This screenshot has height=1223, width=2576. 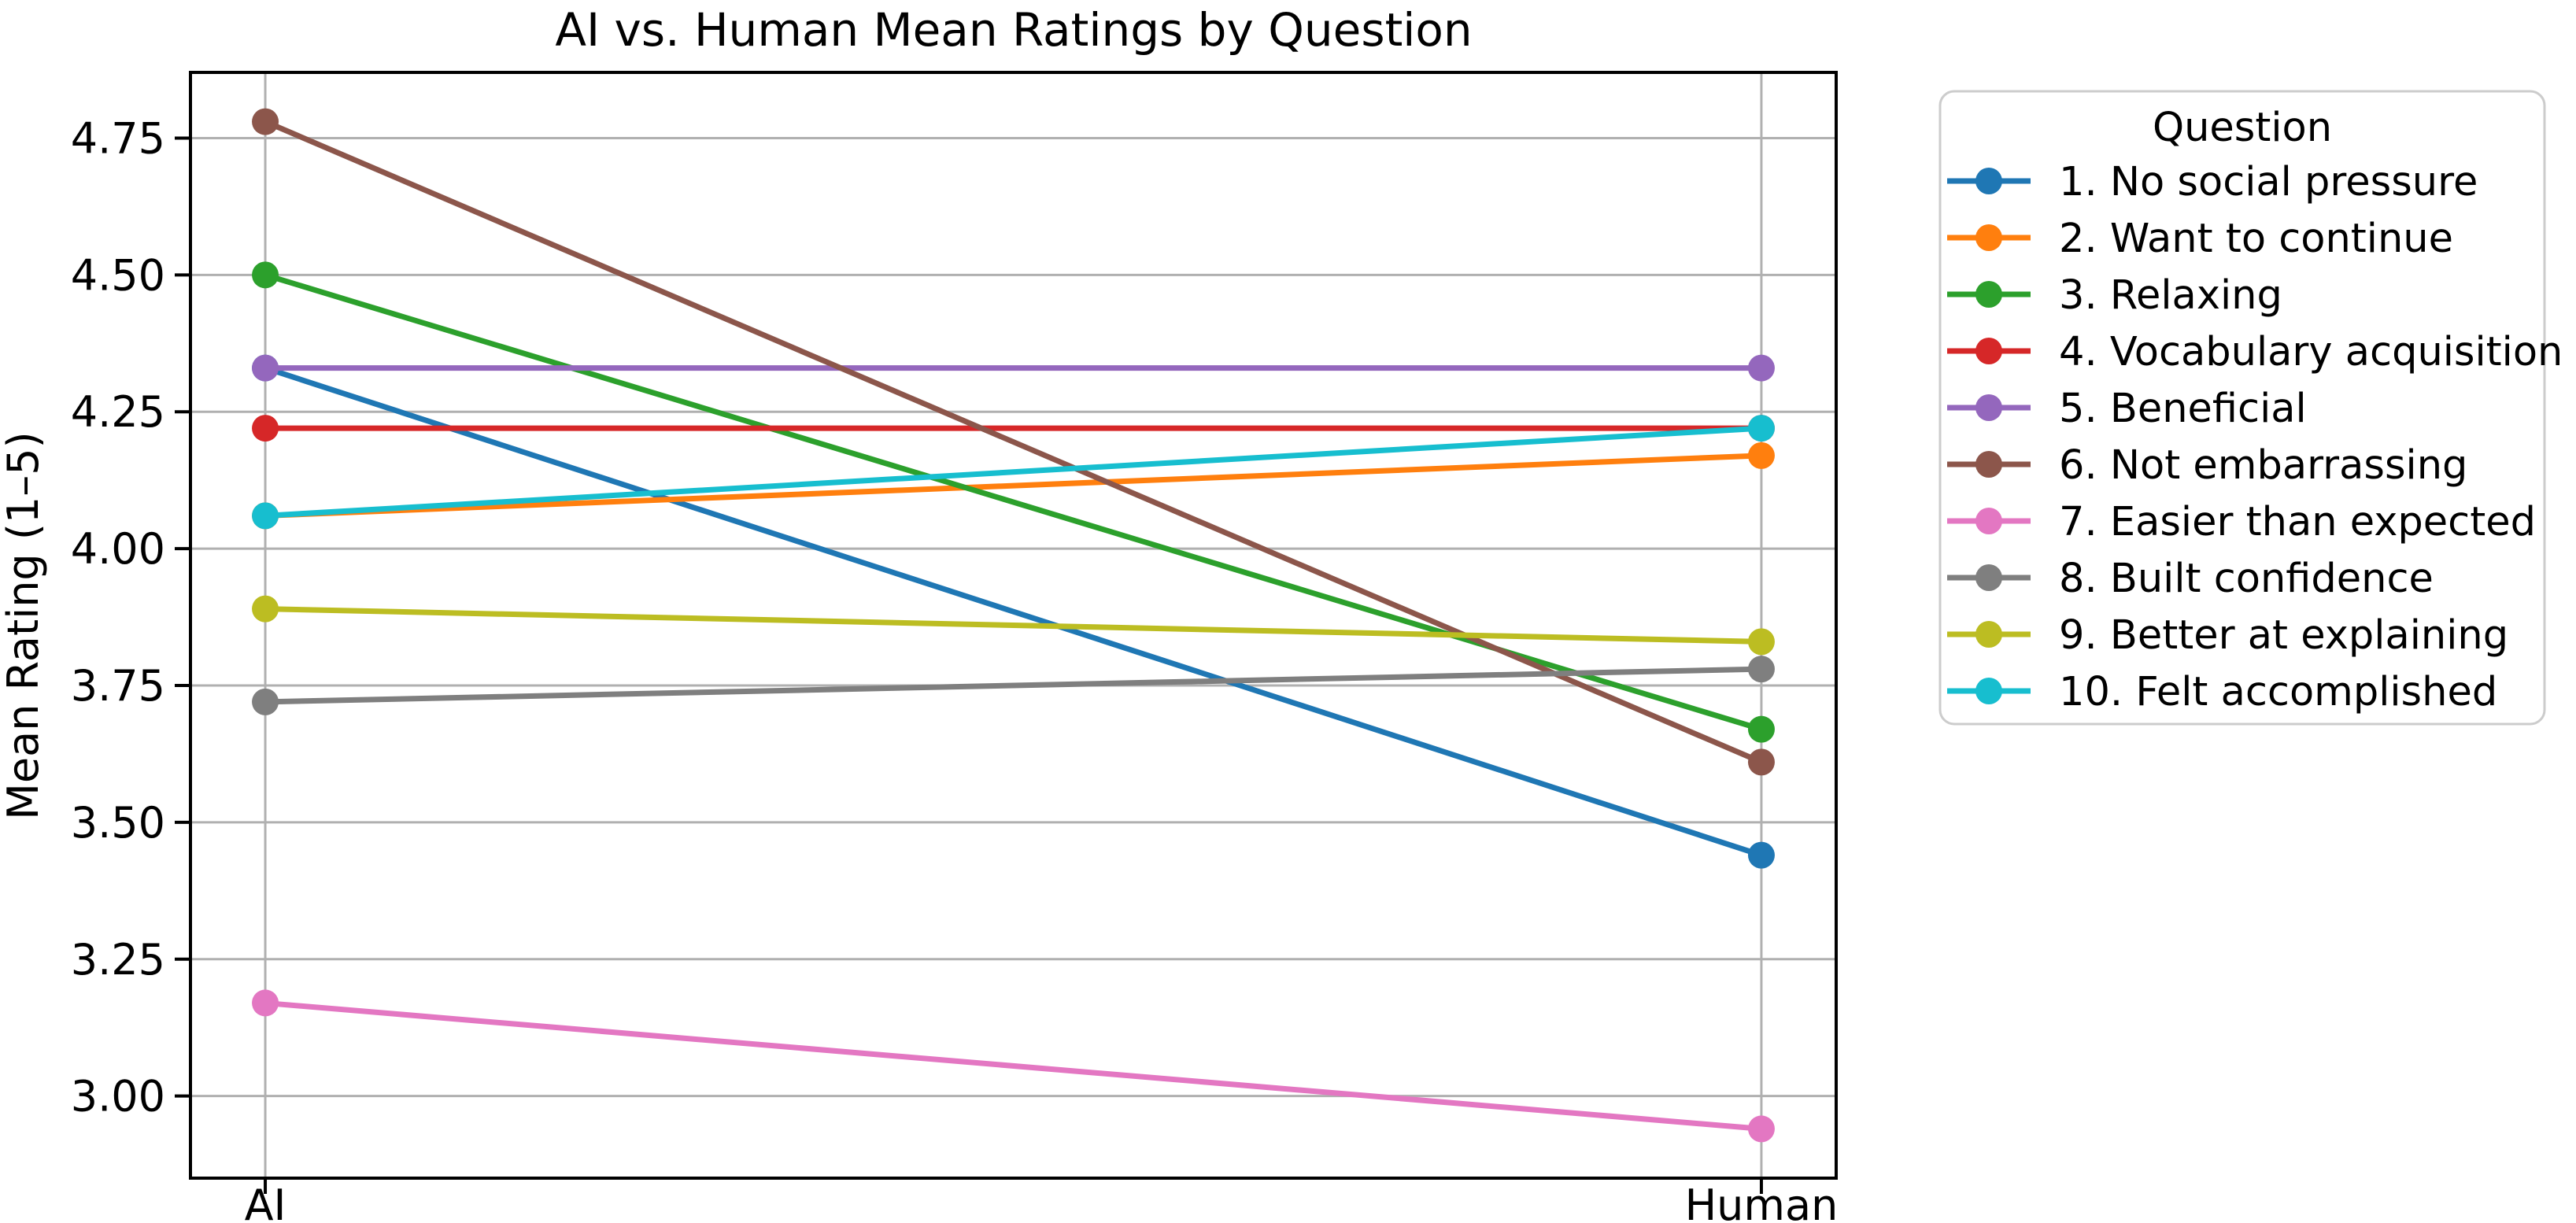 I want to click on legend-label: 9. Better at explaining, so click(x=2283, y=635).